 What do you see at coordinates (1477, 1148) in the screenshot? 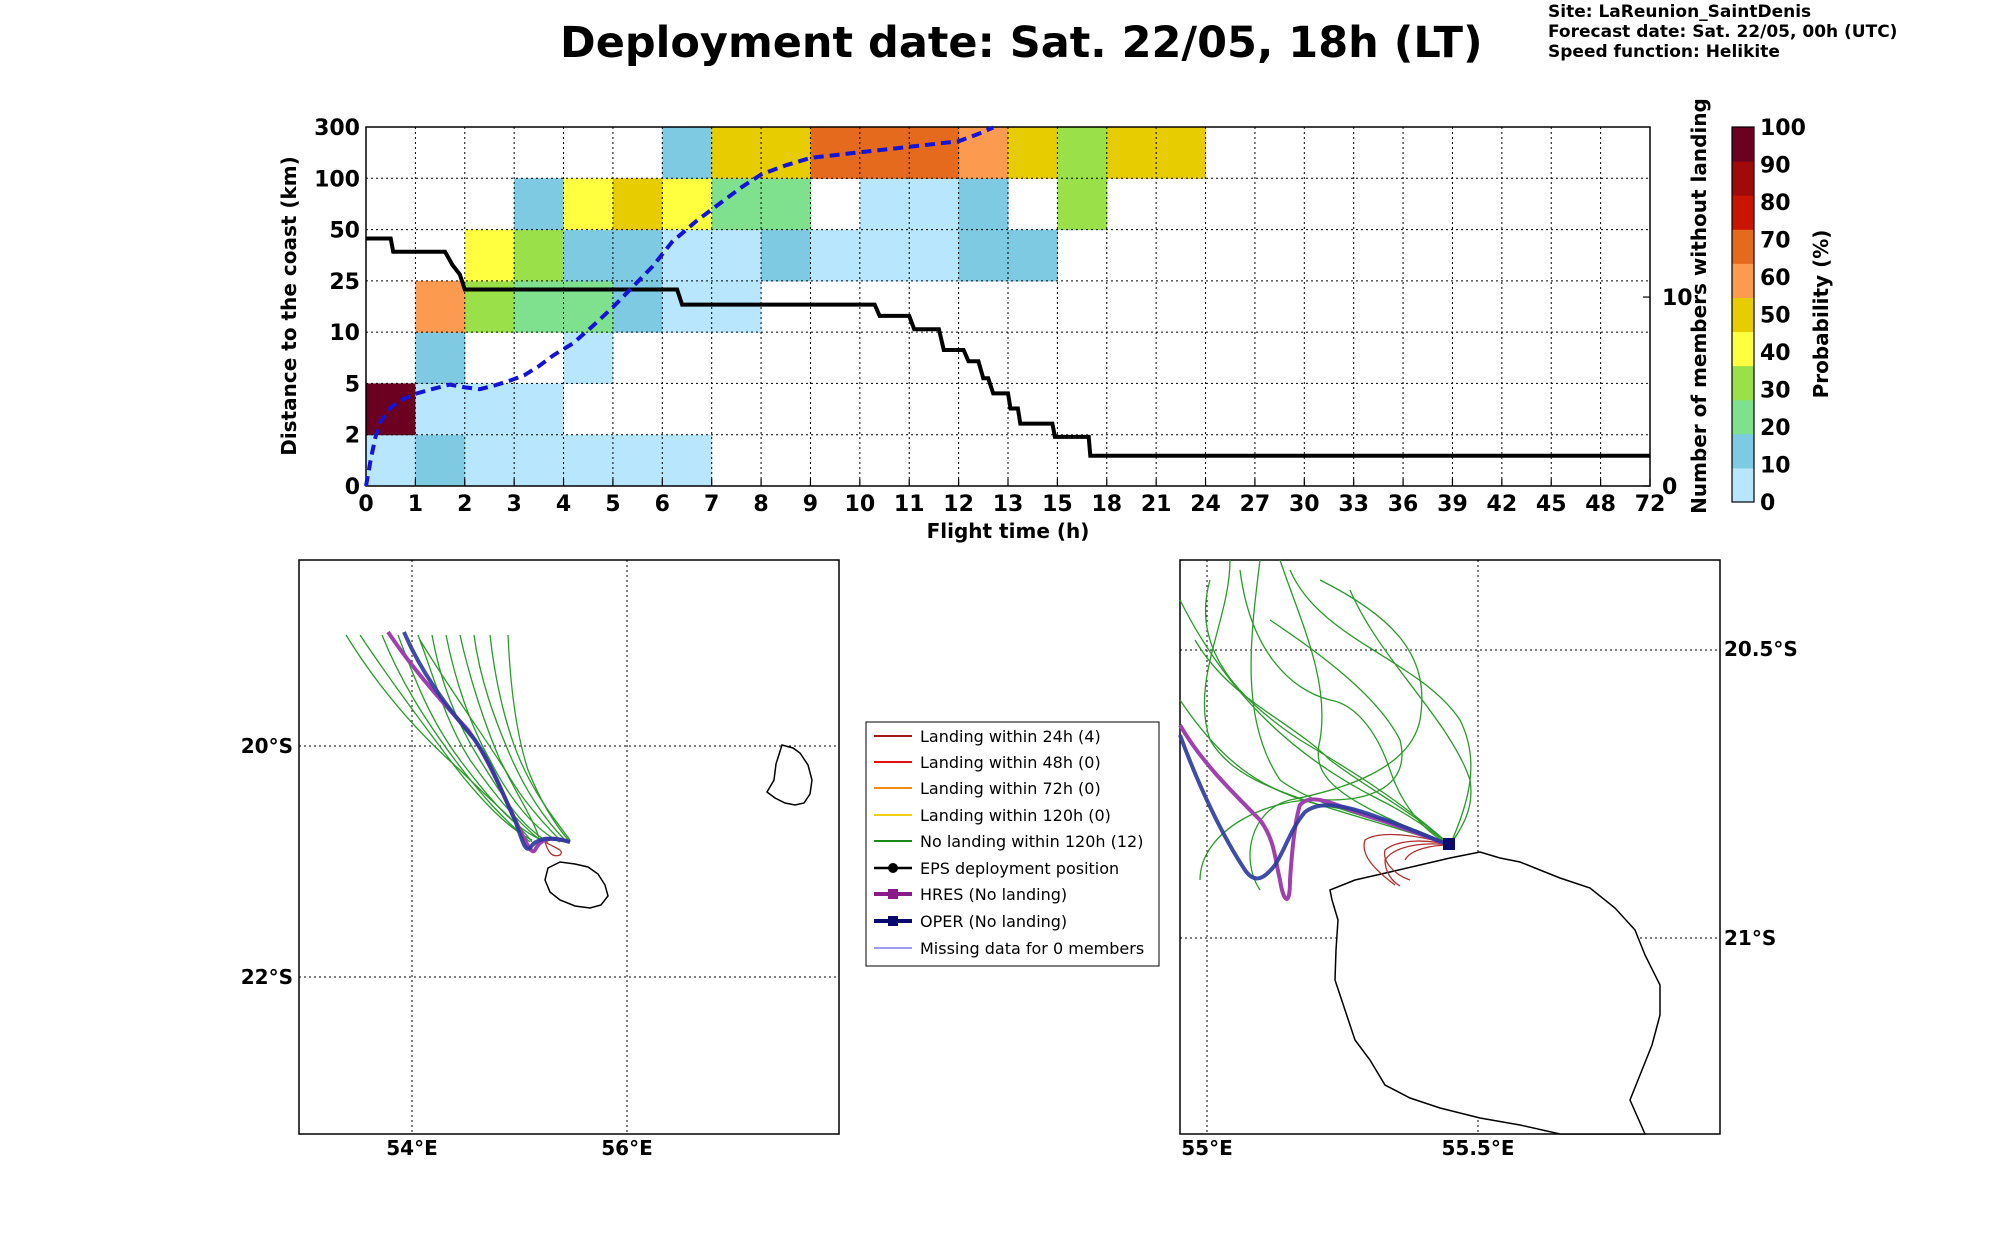
I see `map-lon-label: 55.5°E` at bounding box center [1477, 1148].